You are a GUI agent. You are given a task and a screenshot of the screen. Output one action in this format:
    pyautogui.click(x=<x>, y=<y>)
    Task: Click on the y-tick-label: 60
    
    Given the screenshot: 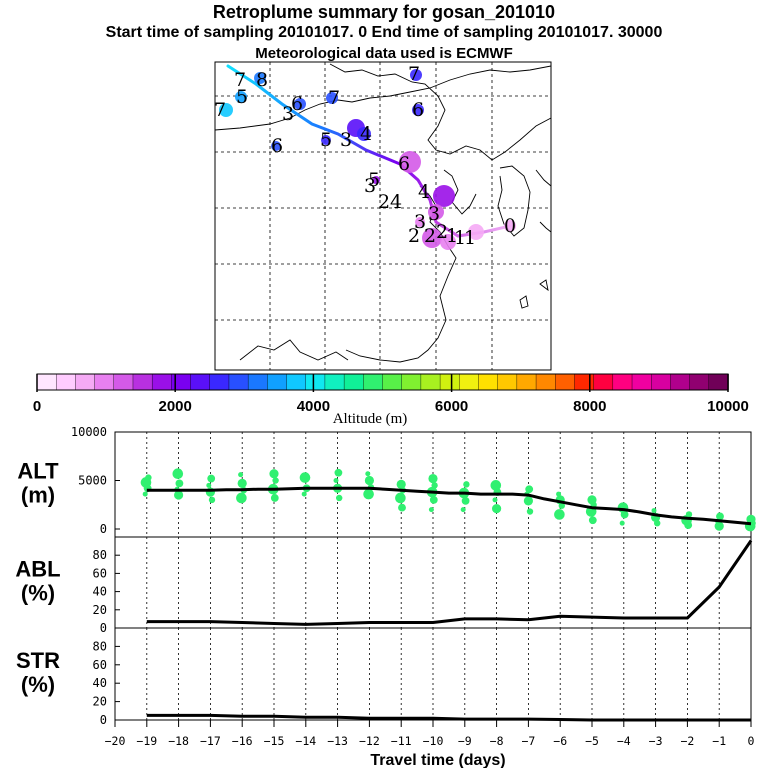 What is the action you would take?
    pyautogui.click(x=100, y=573)
    